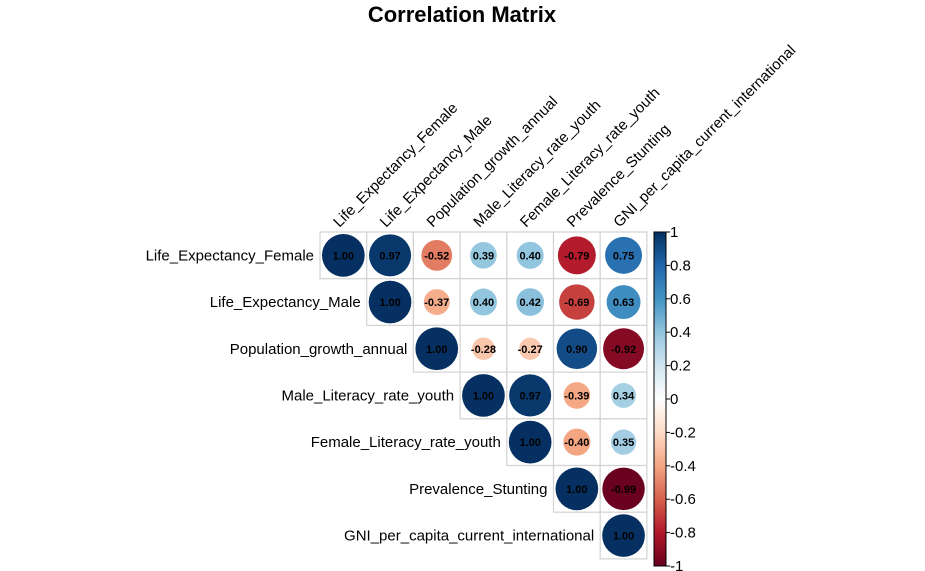 This screenshot has height=571, width=925. I want to click on correlation-value-label: 0.39, so click(483, 256).